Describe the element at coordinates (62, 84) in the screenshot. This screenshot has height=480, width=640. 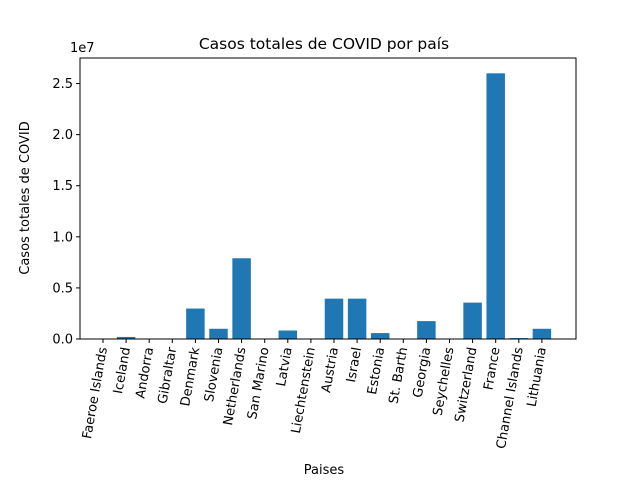
I see `y-tick-label: 2.5` at that location.